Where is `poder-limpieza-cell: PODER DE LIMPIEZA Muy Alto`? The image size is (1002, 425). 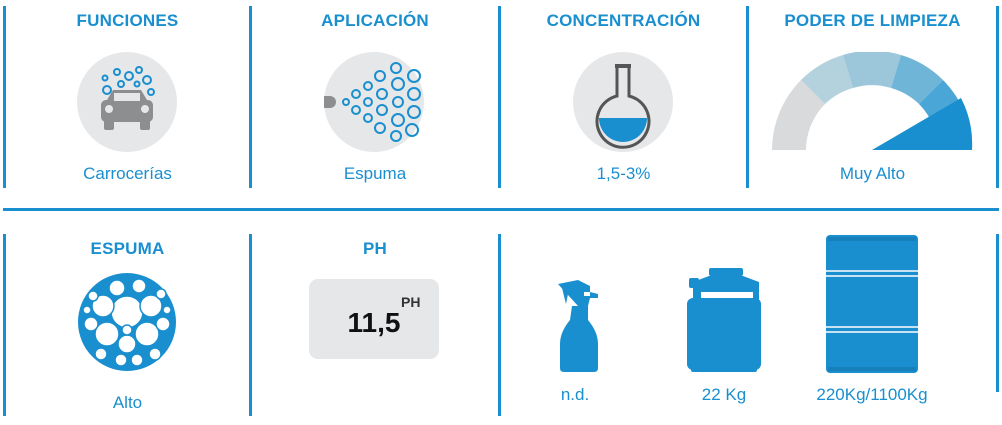 poder-limpieza-cell: PODER DE LIMPIEZA Muy Alto is located at coordinates (872, 102).